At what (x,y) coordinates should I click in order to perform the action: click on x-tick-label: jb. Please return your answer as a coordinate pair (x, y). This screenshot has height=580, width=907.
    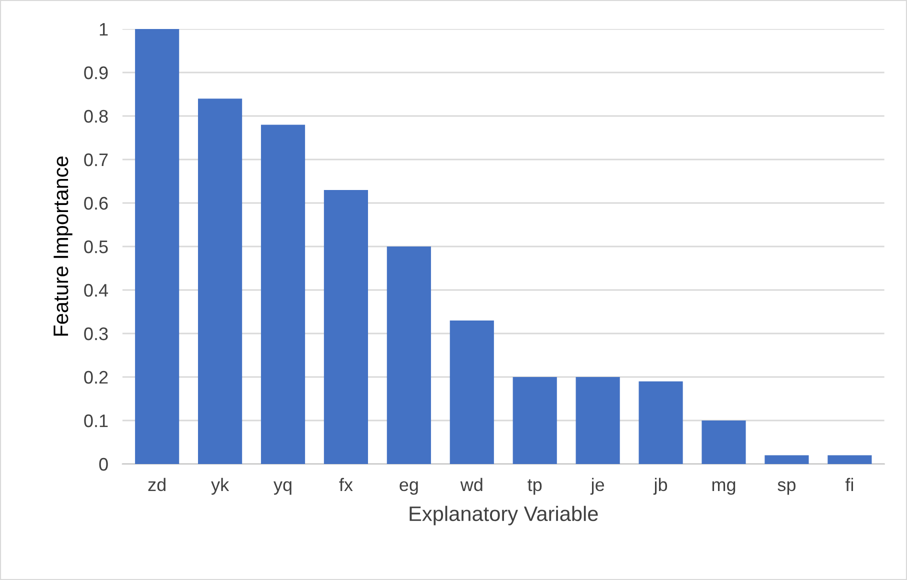
    Looking at the image, I should click on (660, 486).